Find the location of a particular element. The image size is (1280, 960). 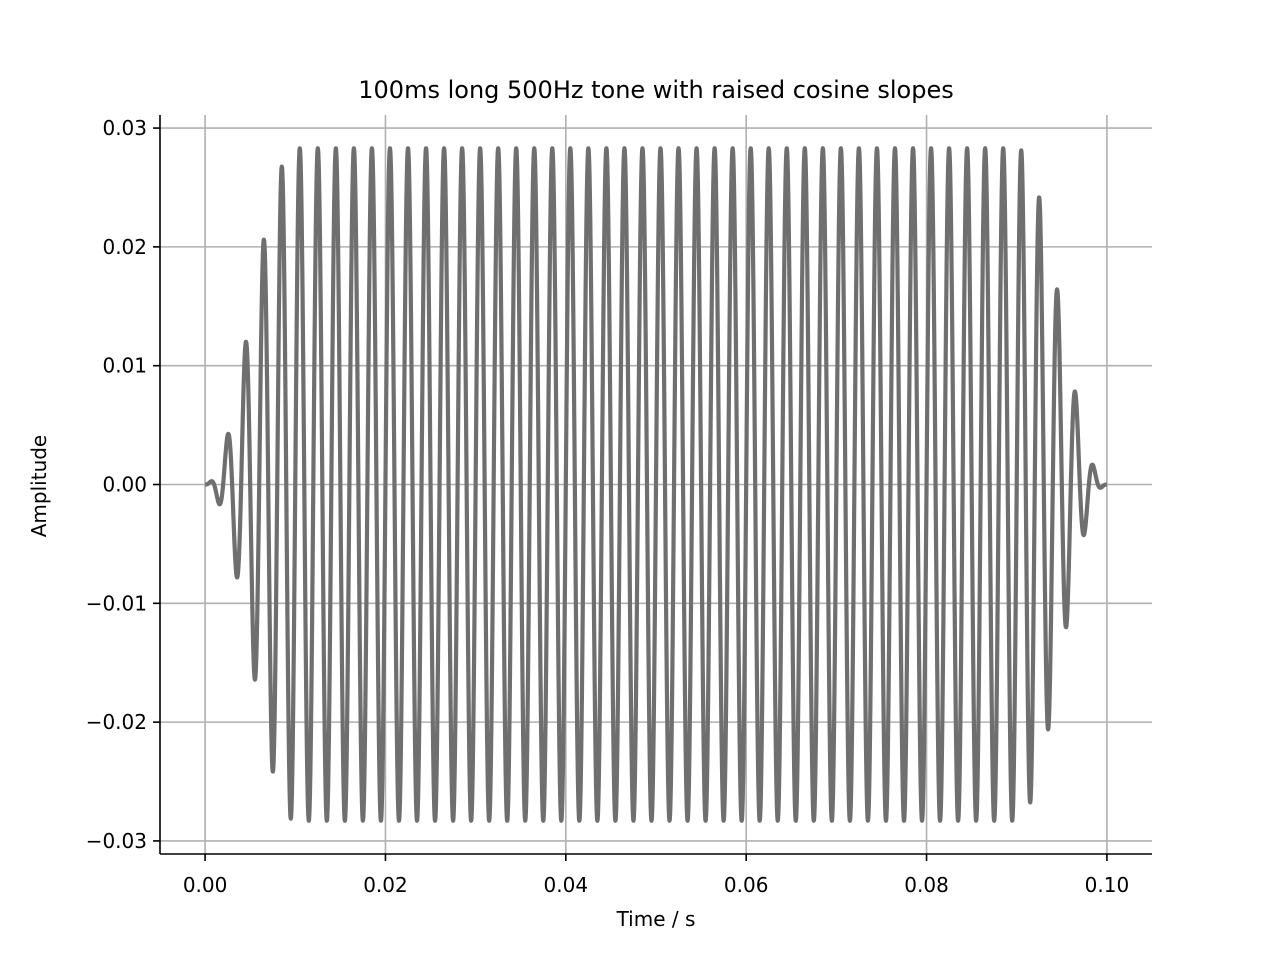

x-tick-label: 0.00 is located at coordinates (205, 885).